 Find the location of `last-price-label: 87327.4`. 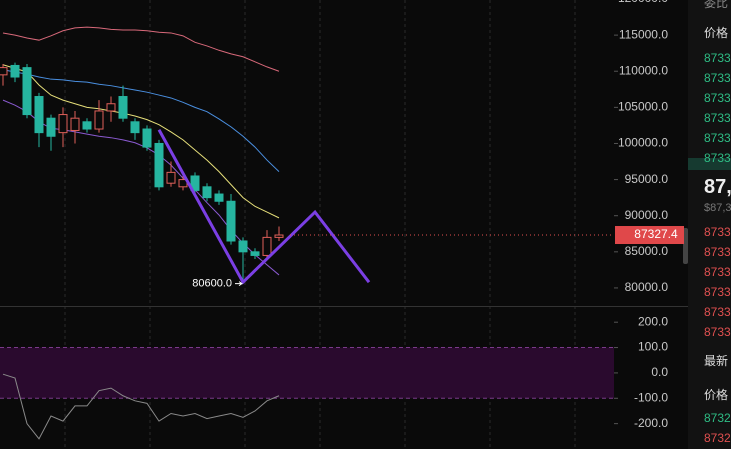

last-price-label: 87327.4 is located at coordinates (656, 234).